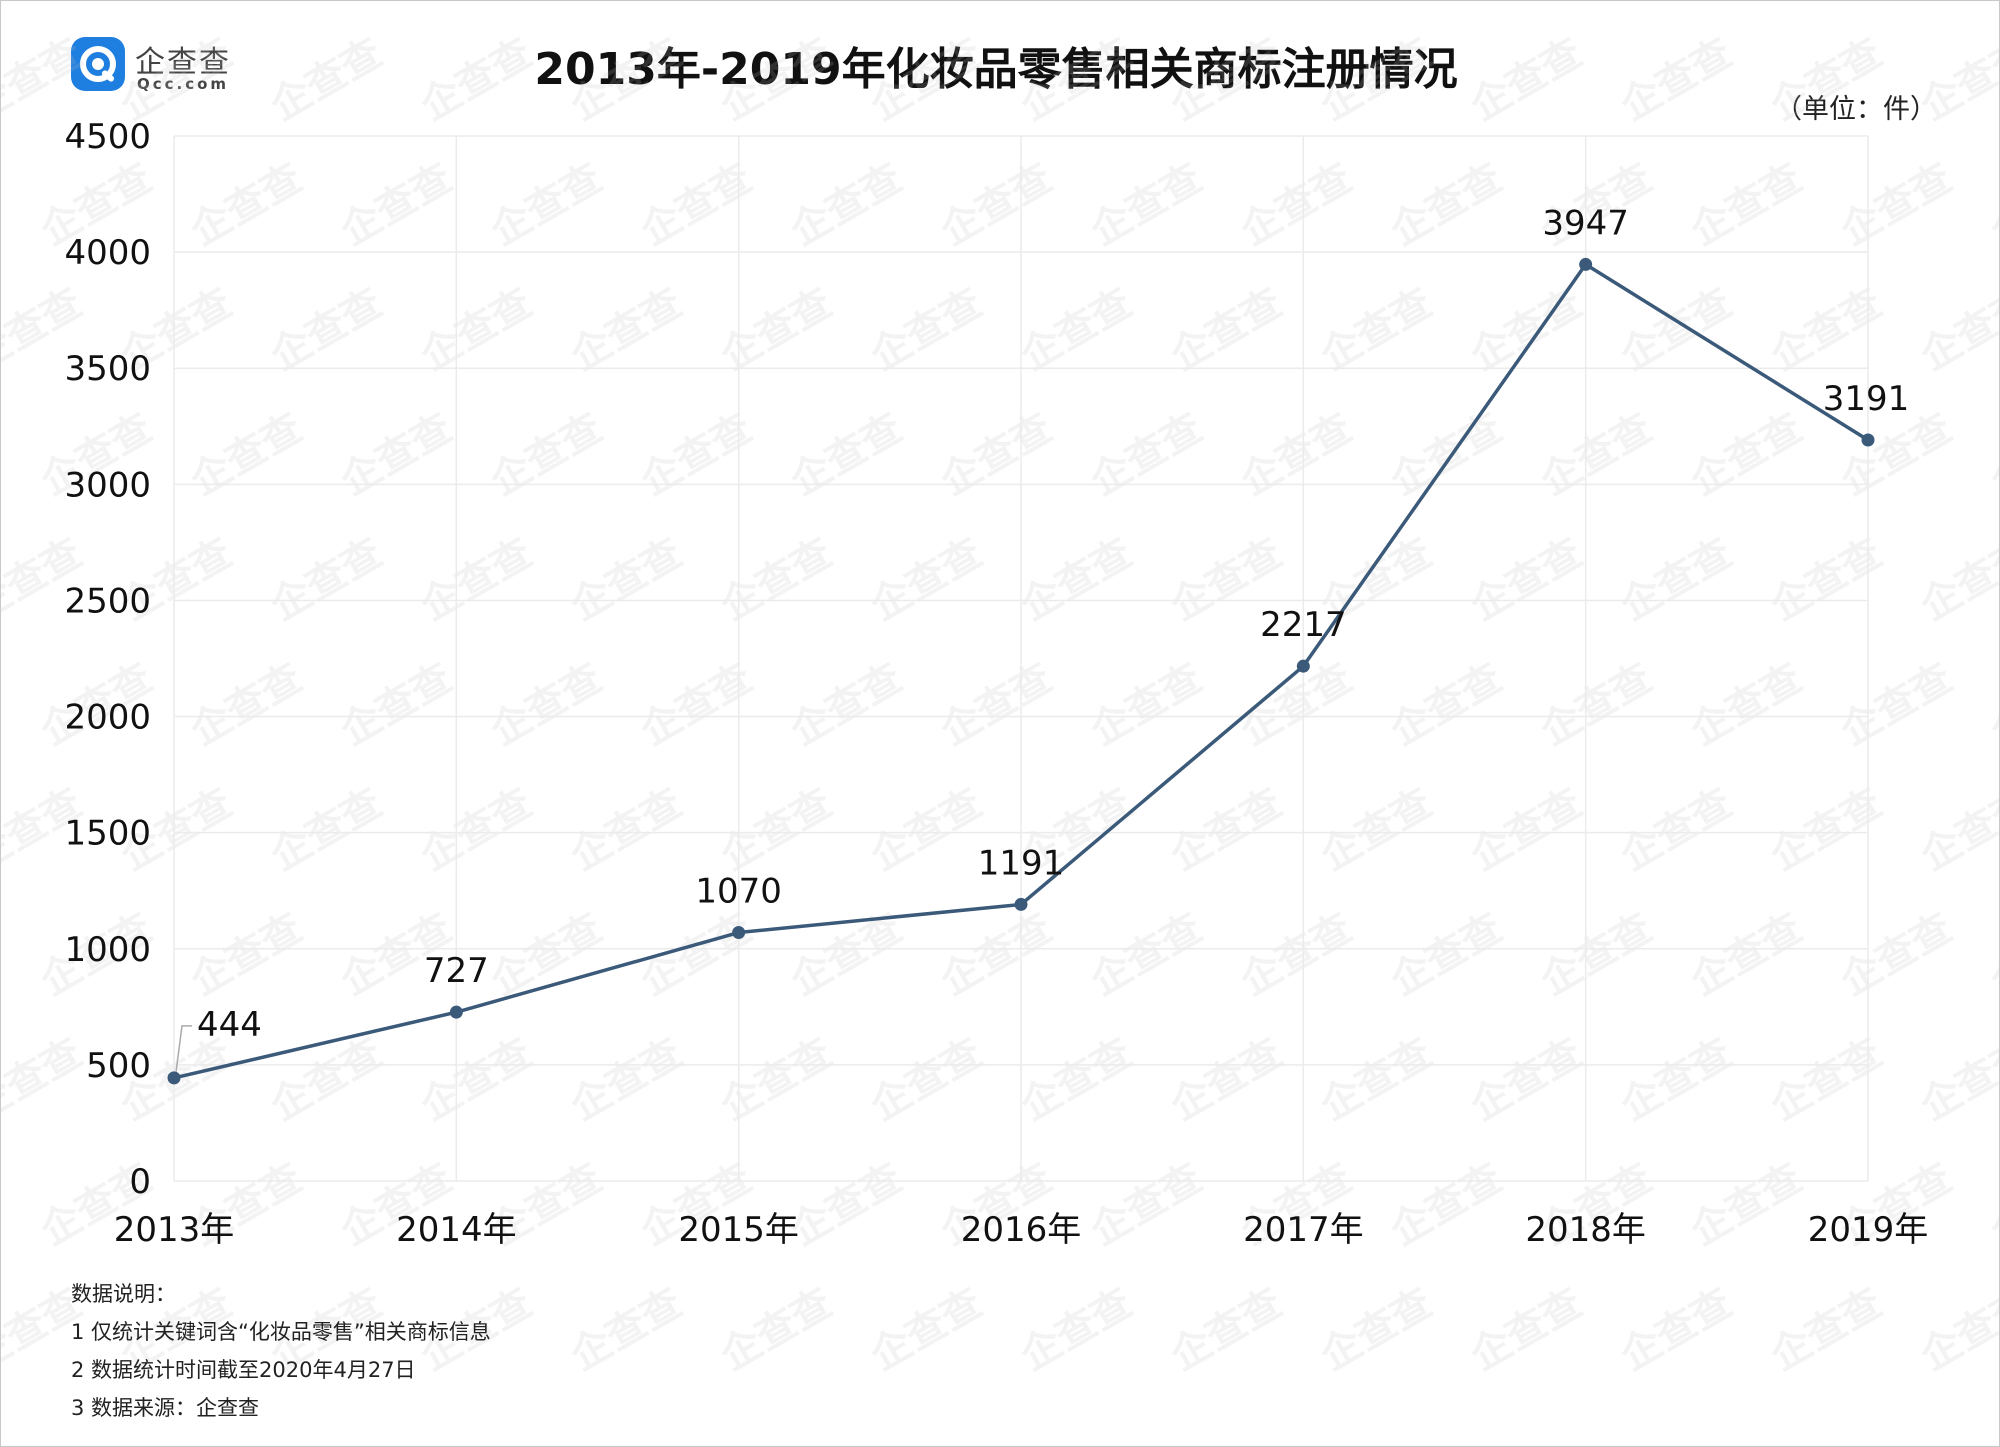 The image size is (2000, 1447). I want to click on chart-title: 2013年-2019年化妆品零售相关商标注册情况, so click(996, 69).